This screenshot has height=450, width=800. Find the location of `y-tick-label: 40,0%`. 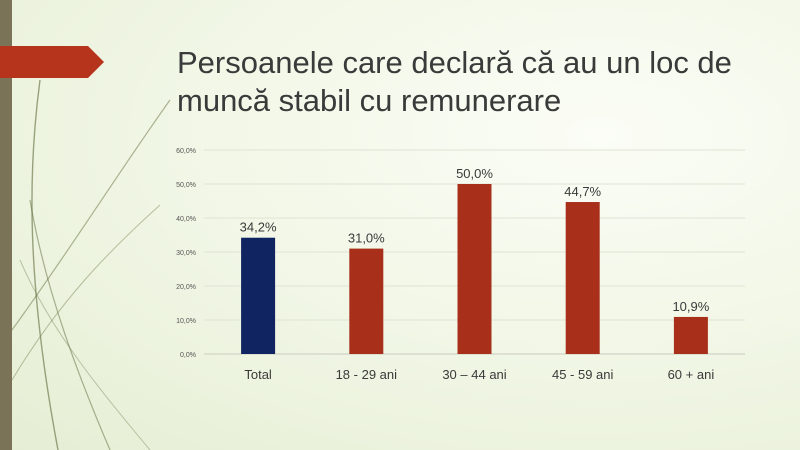

y-tick-label: 40,0% is located at coordinates (186, 219).